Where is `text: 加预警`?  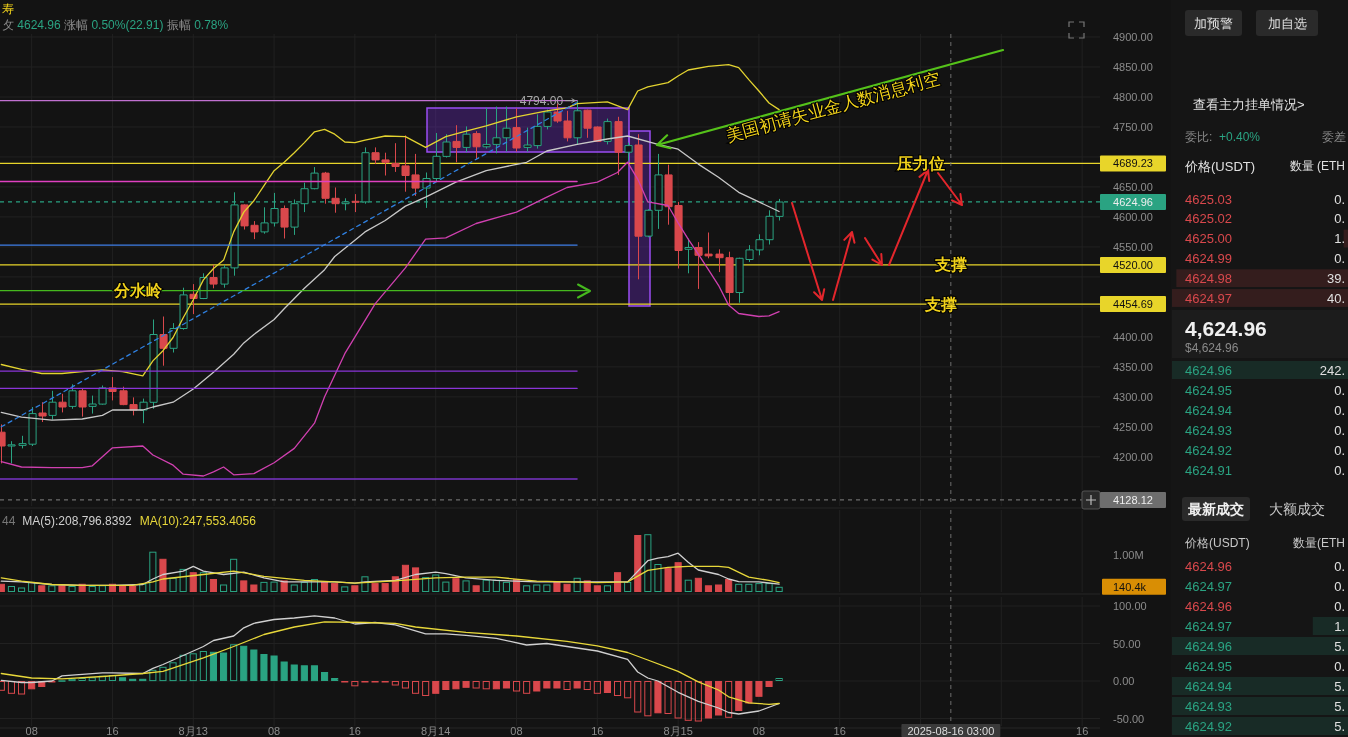 text: 加预警 is located at coordinates (1213, 23).